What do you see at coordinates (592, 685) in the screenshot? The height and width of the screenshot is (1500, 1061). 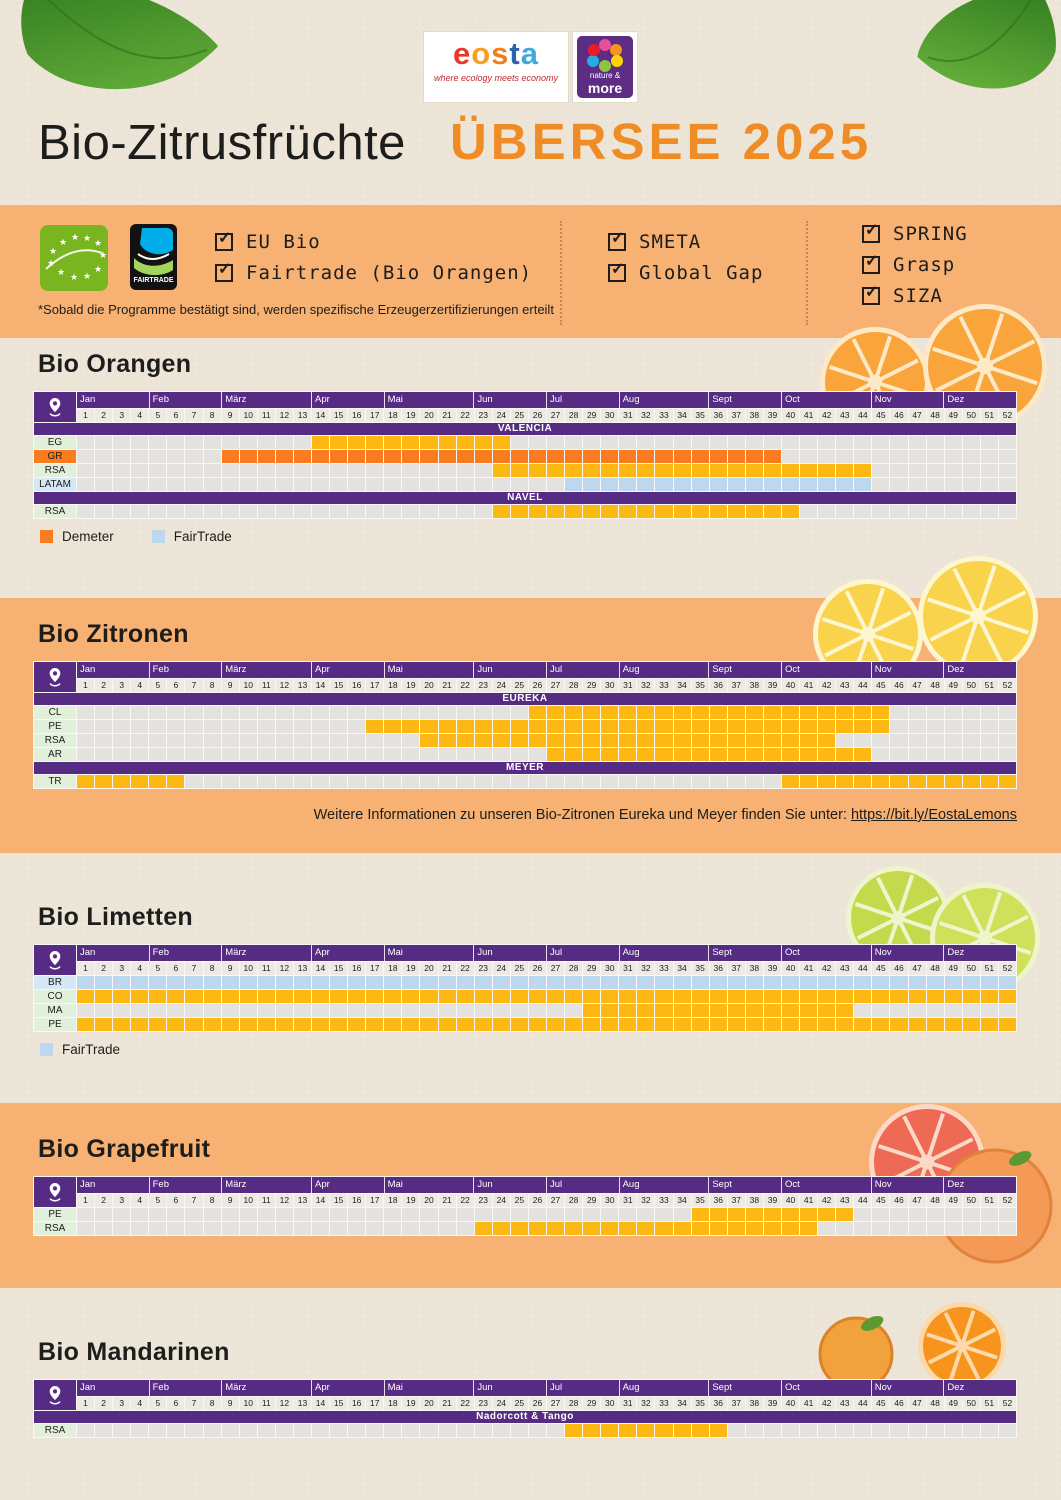 I see `week-number: 29` at bounding box center [592, 685].